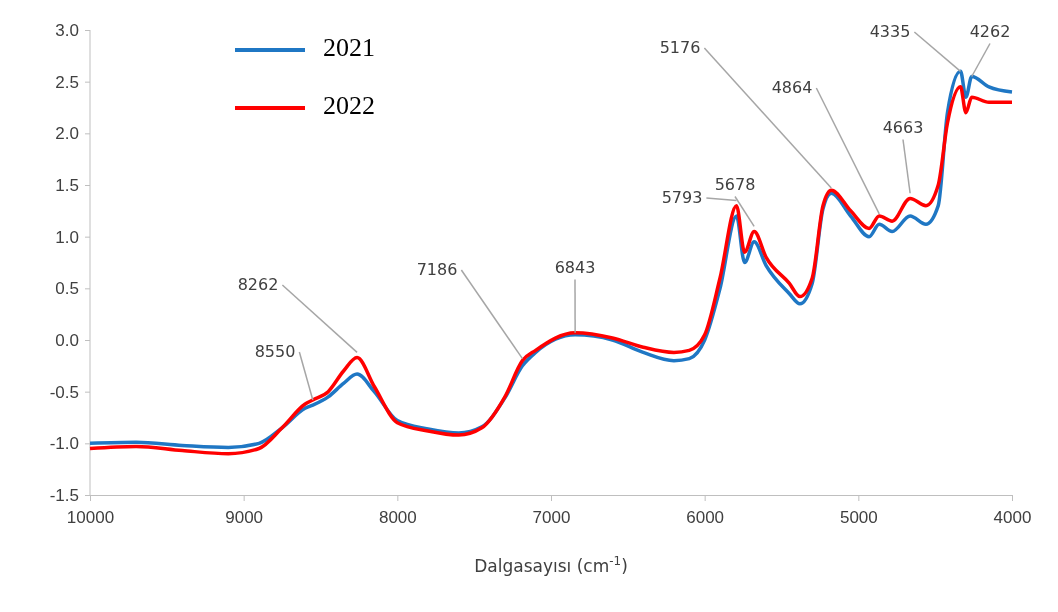 The height and width of the screenshot is (612, 1058). What do you see at coordinates (990, 31) in the screenshot?
I see `annotation: 4262` at bounding box center [990, 31].